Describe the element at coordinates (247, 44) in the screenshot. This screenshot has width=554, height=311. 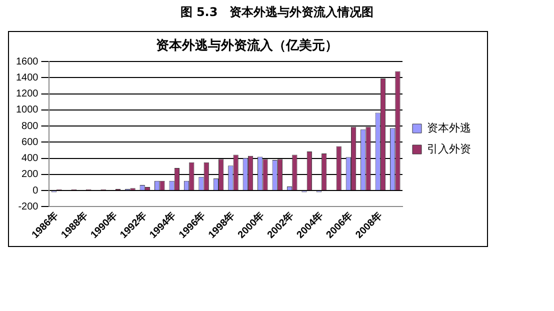
I see `chart-title: 资本外逃与外资流入（亿美元）` at that location.